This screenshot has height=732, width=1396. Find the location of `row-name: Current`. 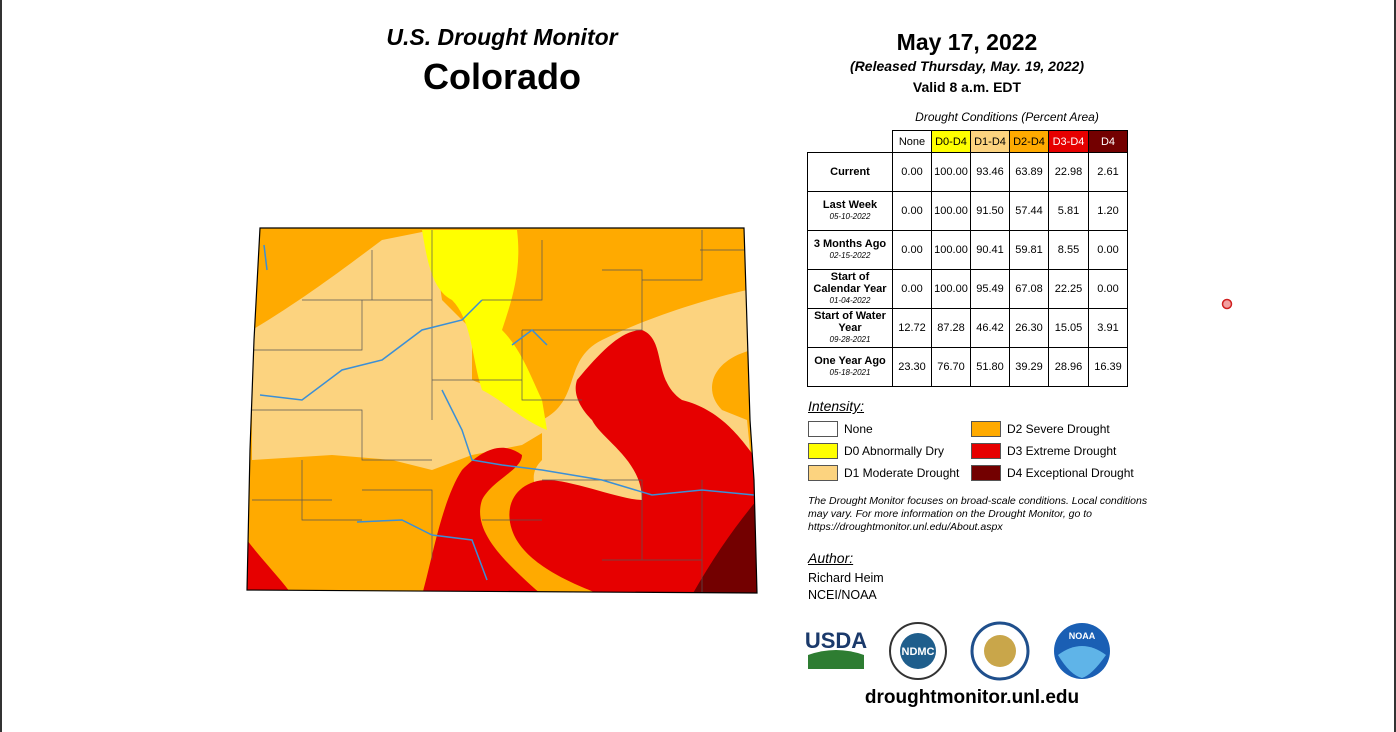

row-name: Current is located at coordinates (850, 172).